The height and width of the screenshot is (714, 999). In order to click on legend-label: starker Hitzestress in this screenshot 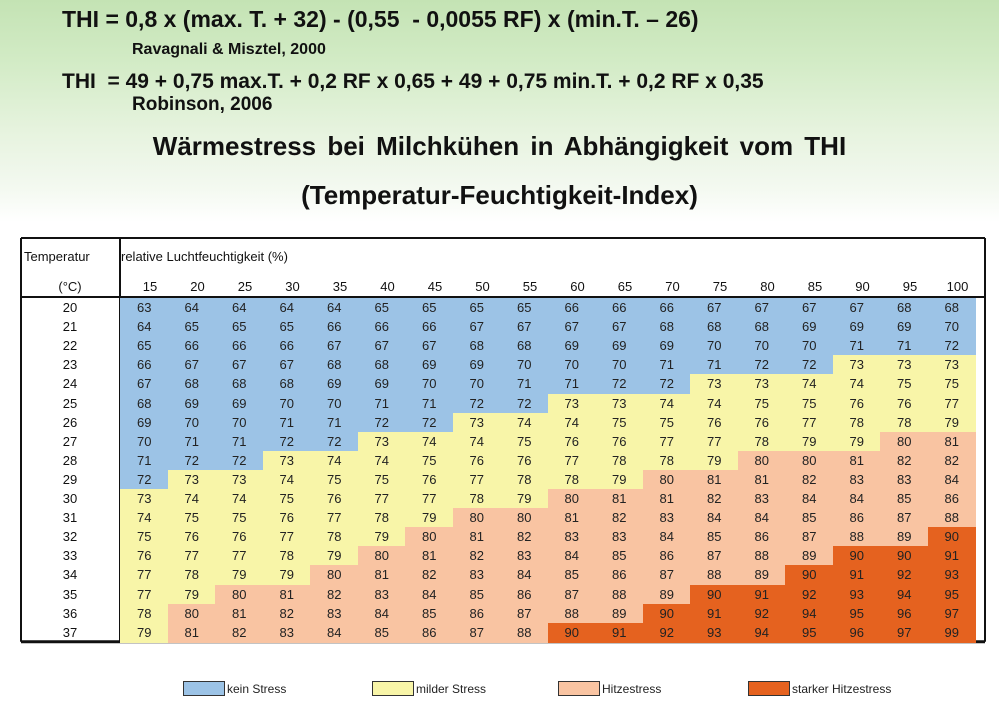, I will do `click(842, 689)`.